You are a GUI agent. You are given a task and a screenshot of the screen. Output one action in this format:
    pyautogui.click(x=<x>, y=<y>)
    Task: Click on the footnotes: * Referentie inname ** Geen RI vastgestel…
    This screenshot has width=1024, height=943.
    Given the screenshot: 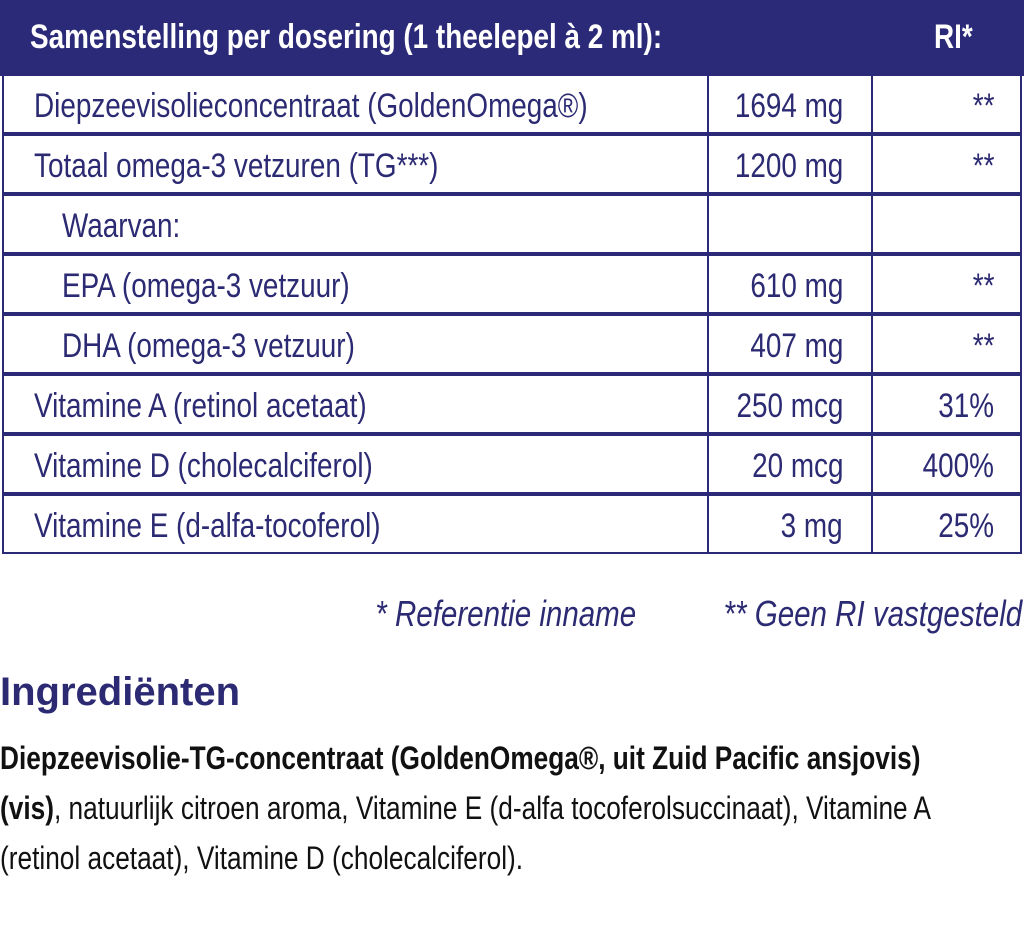 What is the action you would take?
    pyautogui.click(x=670, y=614)
    